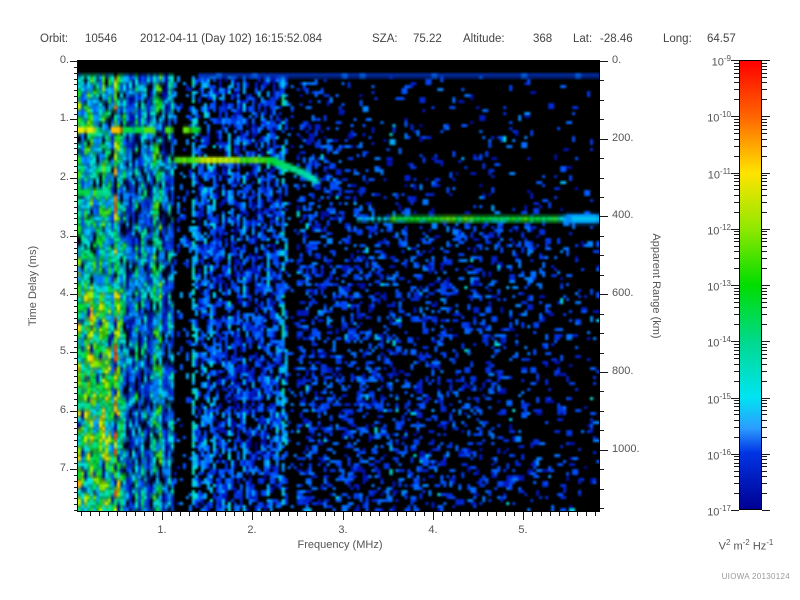 The height and width of the screenshot is (600, 800). What do you see at coordinates (583, 39) in the screenshot?
I see `lat-label: Lat:` at bounding box center [583, 39].